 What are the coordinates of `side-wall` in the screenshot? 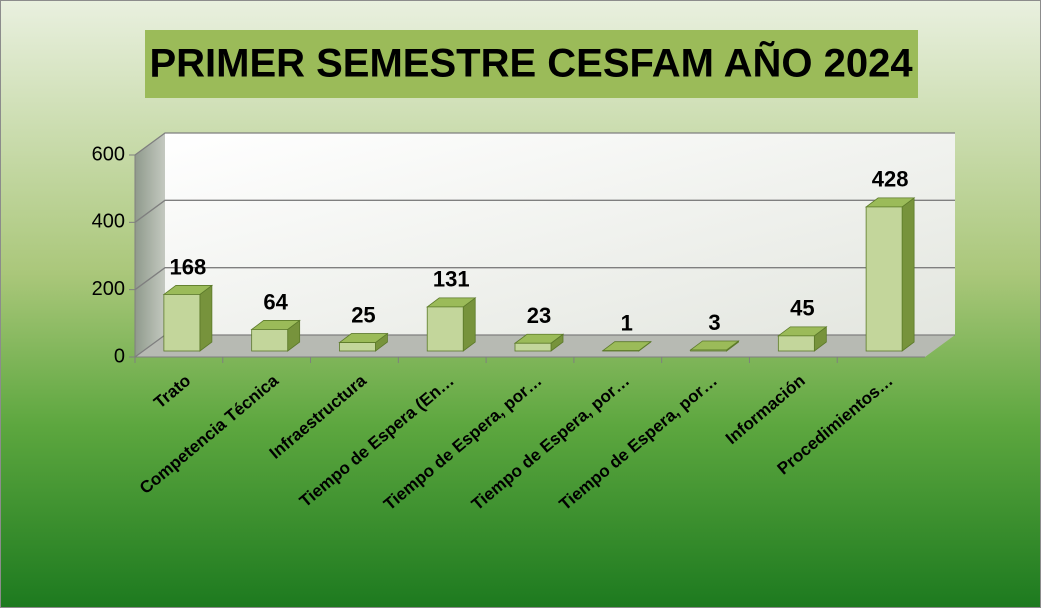 It's located at (150, 245).